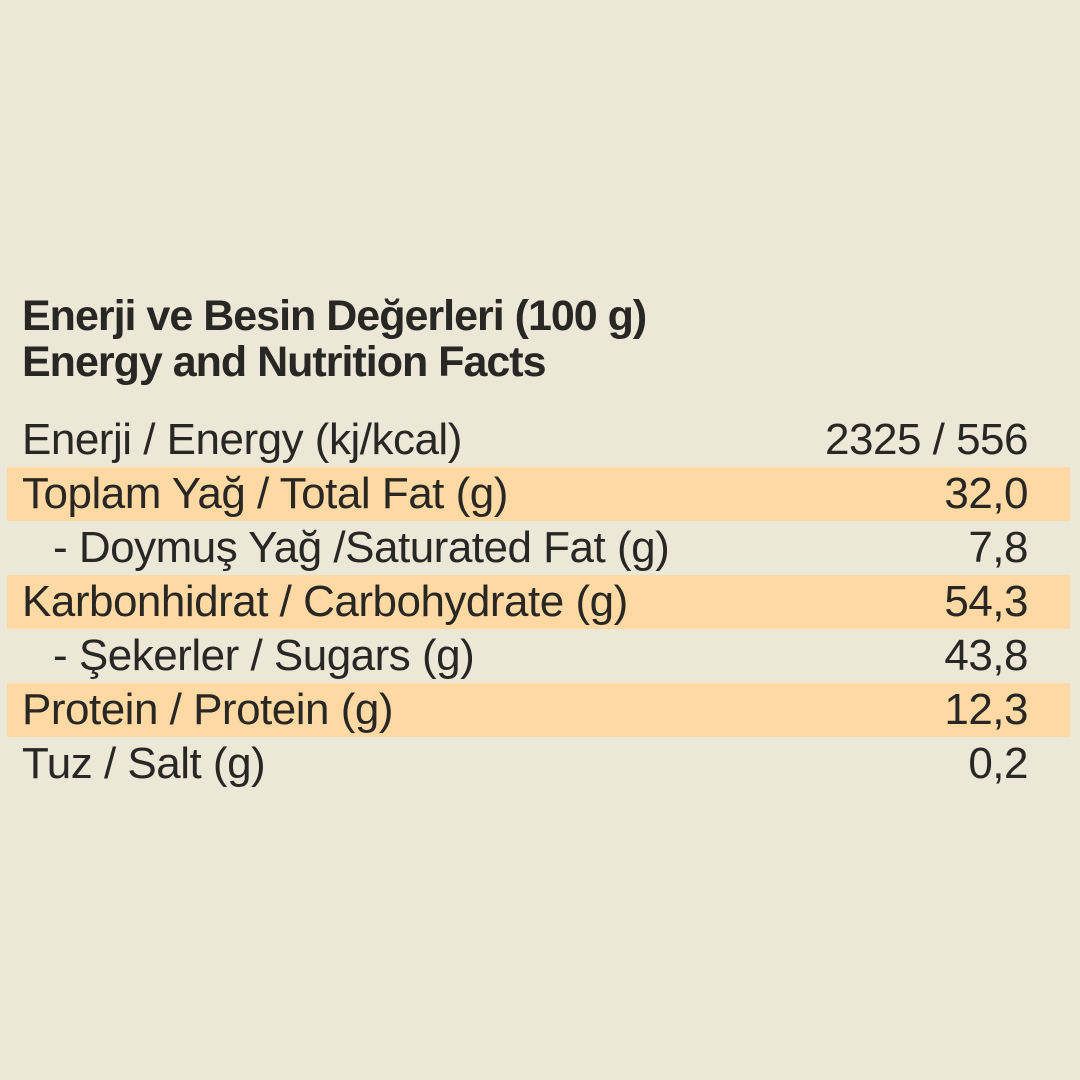 This screenshot has width=1080, height=1080. Describe the element at coordinates (207, 709) in the screenshot. I see `nutrient-label: Protein / Protein (g)` at that location.